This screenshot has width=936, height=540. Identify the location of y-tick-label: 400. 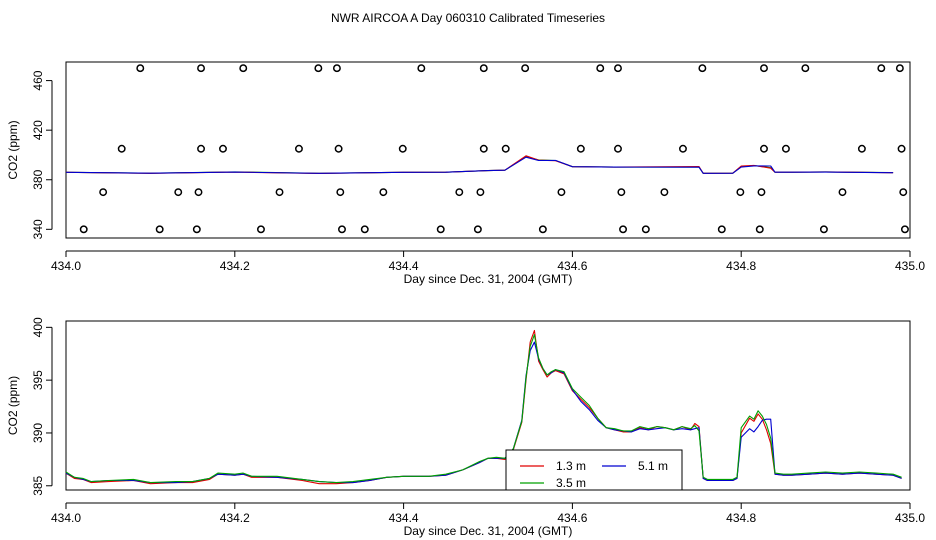
(38, 327).